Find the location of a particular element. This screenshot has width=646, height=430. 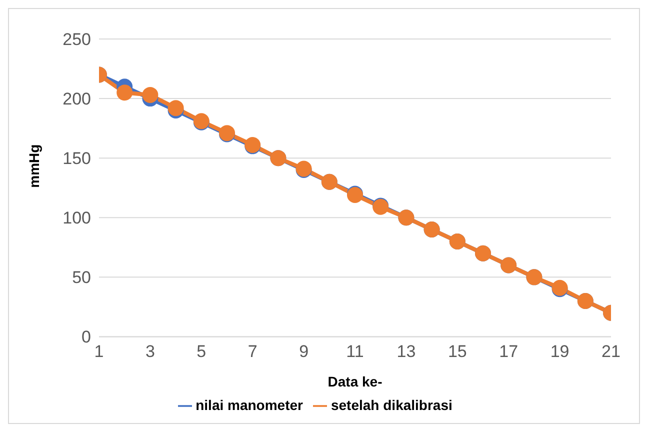

x-axis-title: Data ke- is located at coordinates (355, 382).